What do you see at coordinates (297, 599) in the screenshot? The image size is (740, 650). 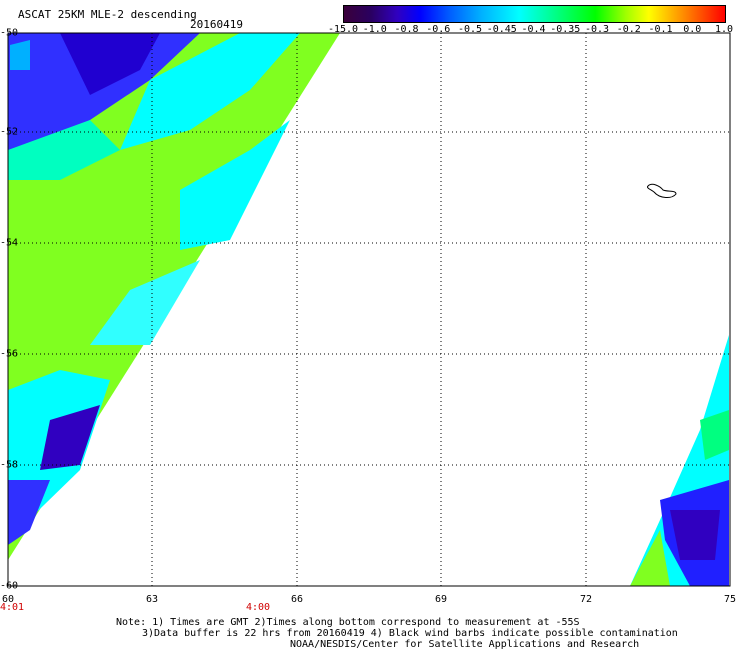 I see `x-label: 66` at bounding box center [297, 599].